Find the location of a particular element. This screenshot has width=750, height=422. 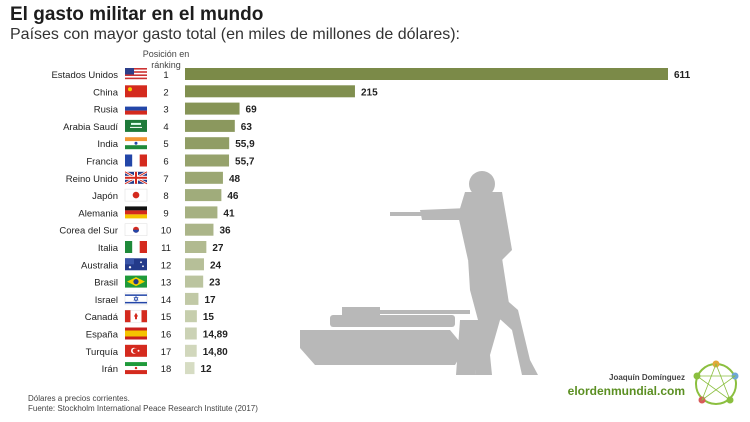

category-label: Australia is located at coordinates (100, 265).